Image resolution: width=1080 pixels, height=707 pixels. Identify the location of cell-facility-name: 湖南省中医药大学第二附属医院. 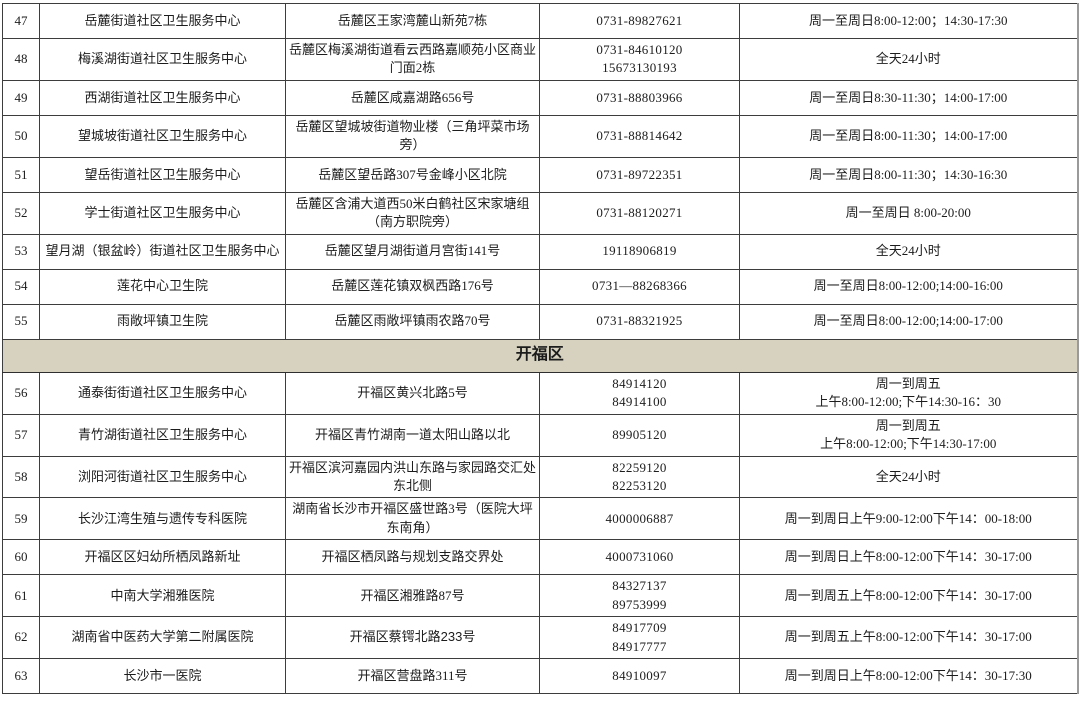
(162, 638).